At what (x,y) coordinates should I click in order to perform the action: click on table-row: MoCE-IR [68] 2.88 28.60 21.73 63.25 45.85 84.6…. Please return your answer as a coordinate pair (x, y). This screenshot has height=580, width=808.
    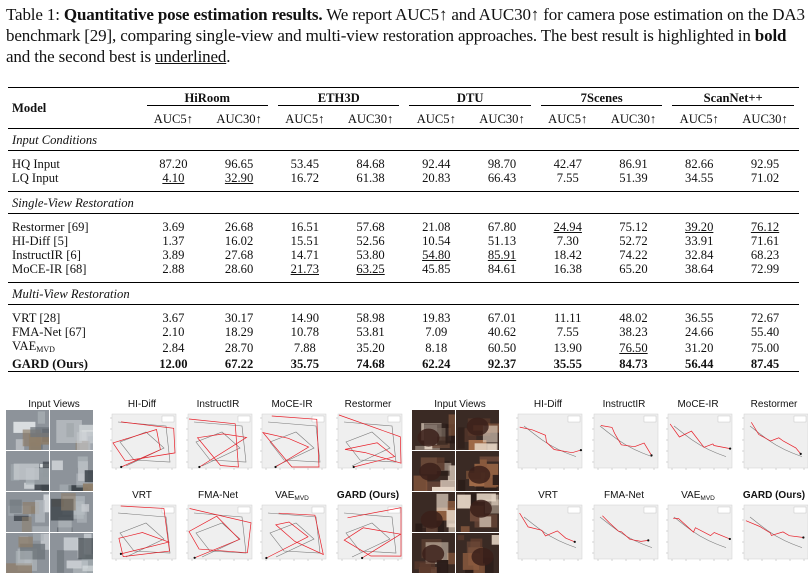
    Looking at the image, I should click on (403, 269).